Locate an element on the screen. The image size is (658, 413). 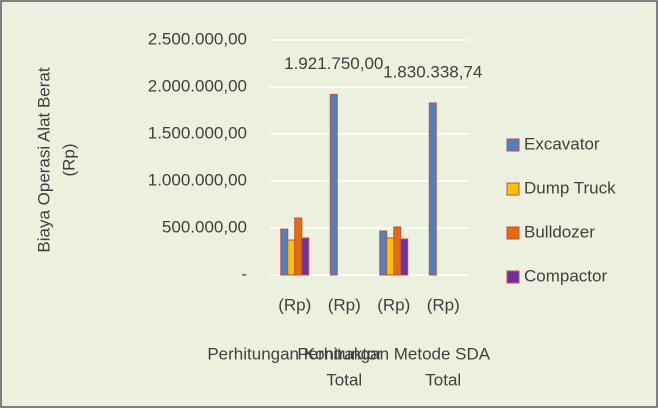
x-group-label: Perhitungan Kontraktor is located at coordinates (294, 353).